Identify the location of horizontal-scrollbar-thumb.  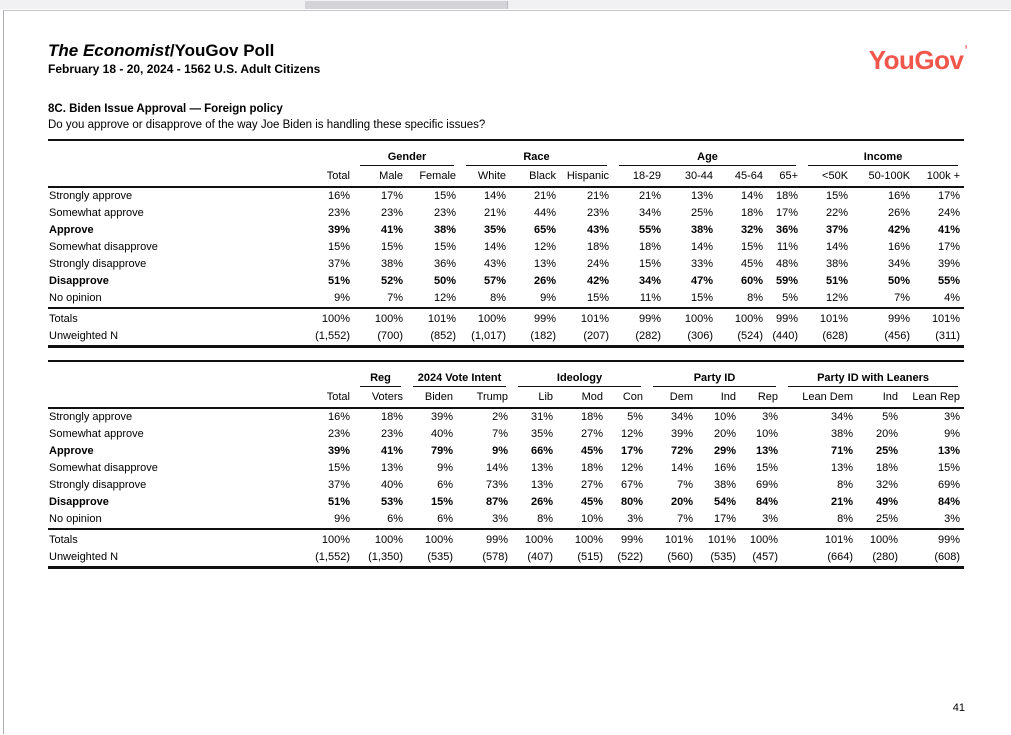
(406, 5).